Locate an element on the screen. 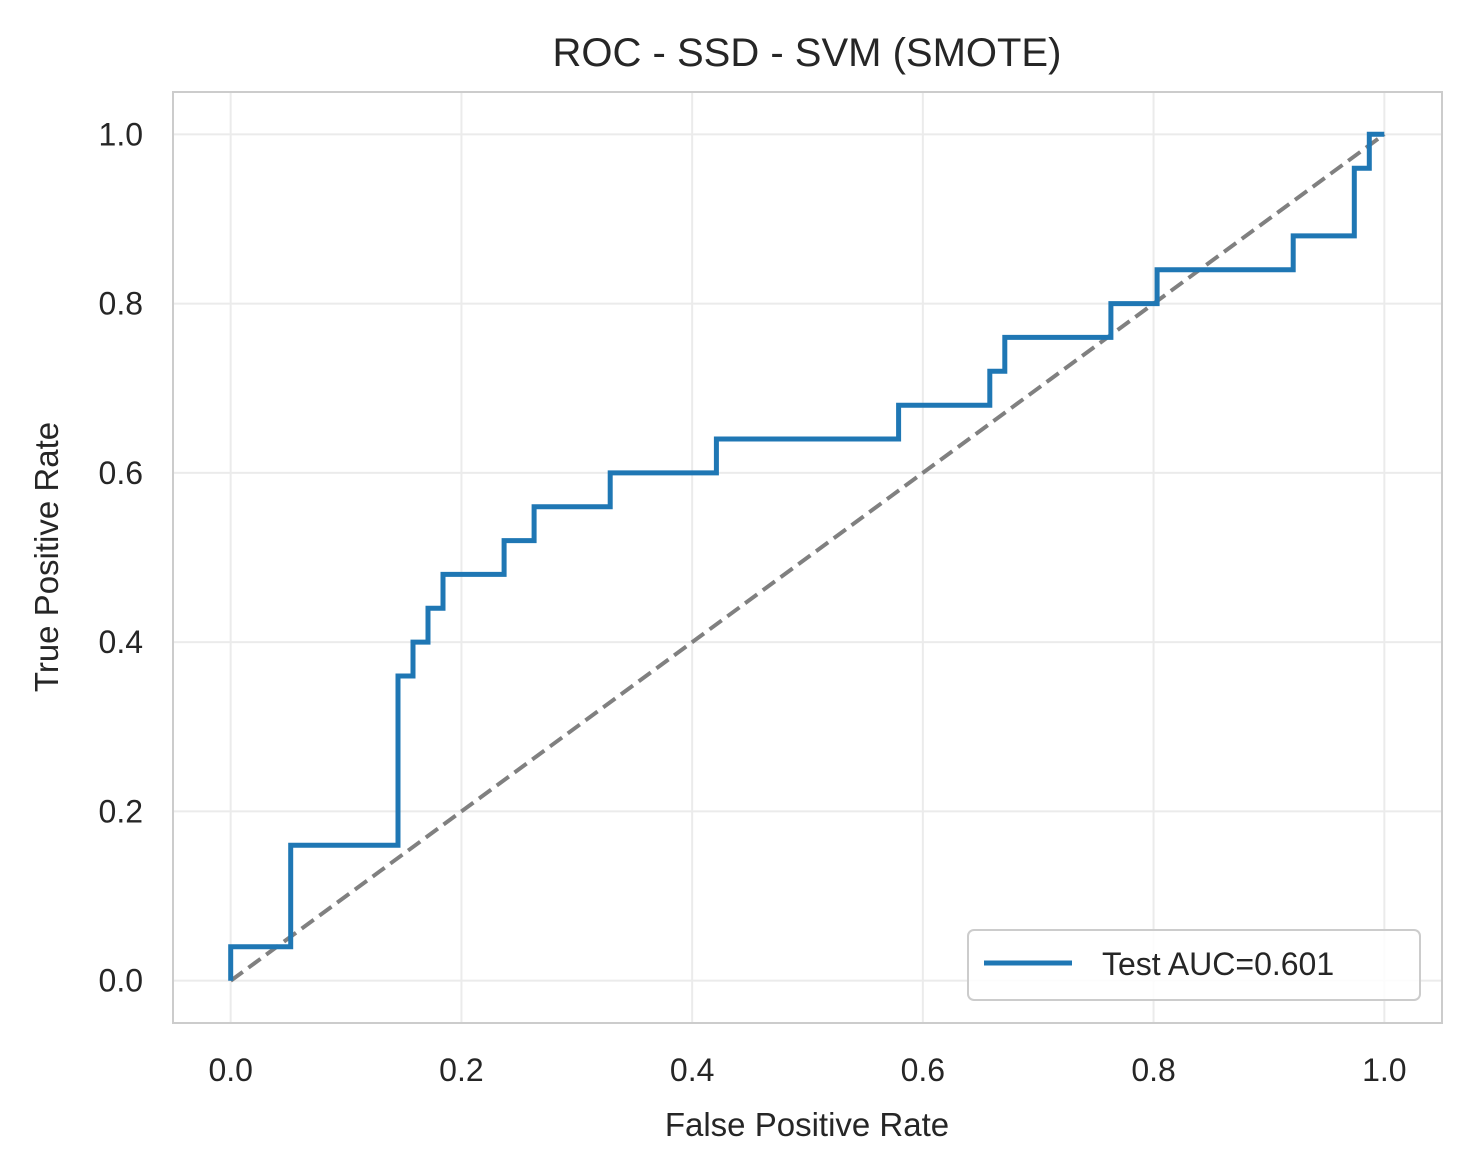 This screenshot has height=1175, width=1471. x-tick-label: 1.0 is located at coordinates (1384, 1070).